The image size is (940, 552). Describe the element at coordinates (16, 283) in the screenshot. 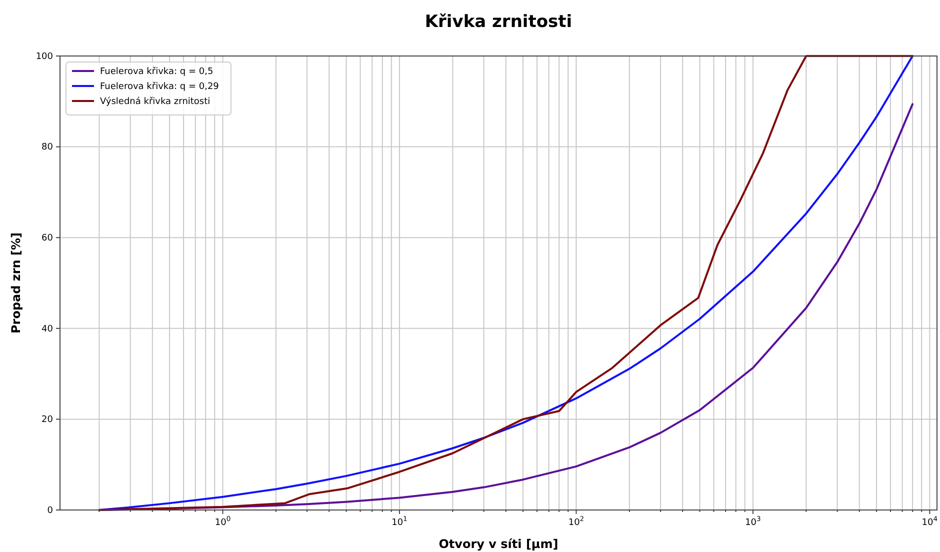

I see `y-axis-title: Propad zrn [%]` at that location.